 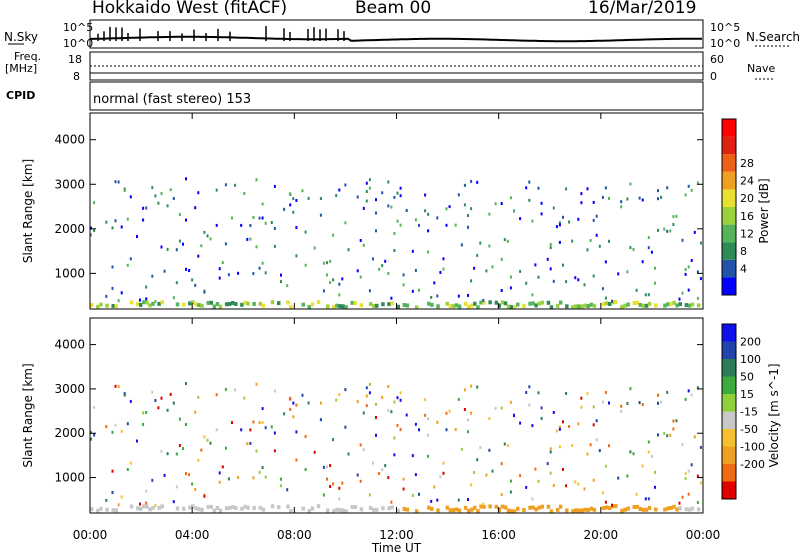 What do you see at coordinates (747, 163) in the screenshot?
I see `colorbar-tick-label: 28` at bounding box center [747, 163].